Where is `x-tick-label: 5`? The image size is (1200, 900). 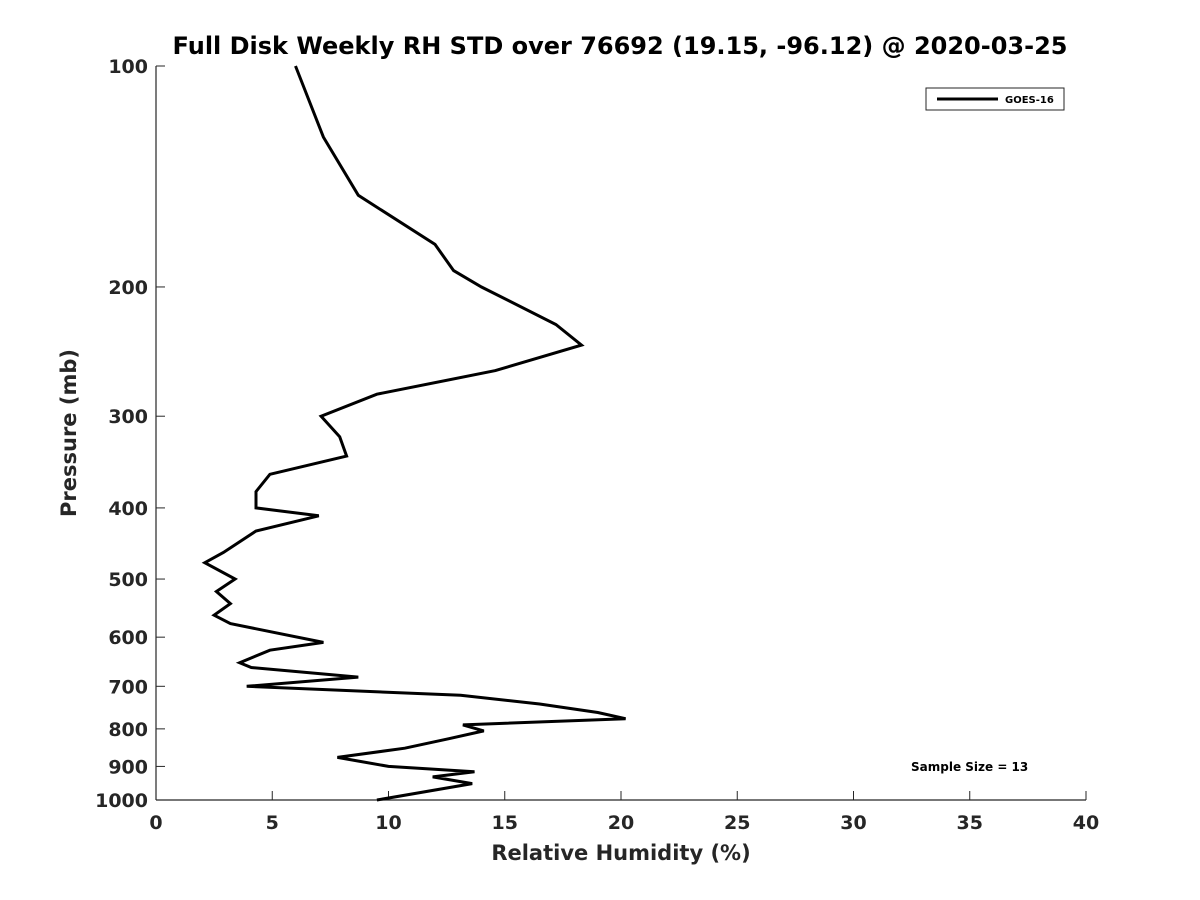 x-tick-label: 5 is located at coordinates (272, 823).